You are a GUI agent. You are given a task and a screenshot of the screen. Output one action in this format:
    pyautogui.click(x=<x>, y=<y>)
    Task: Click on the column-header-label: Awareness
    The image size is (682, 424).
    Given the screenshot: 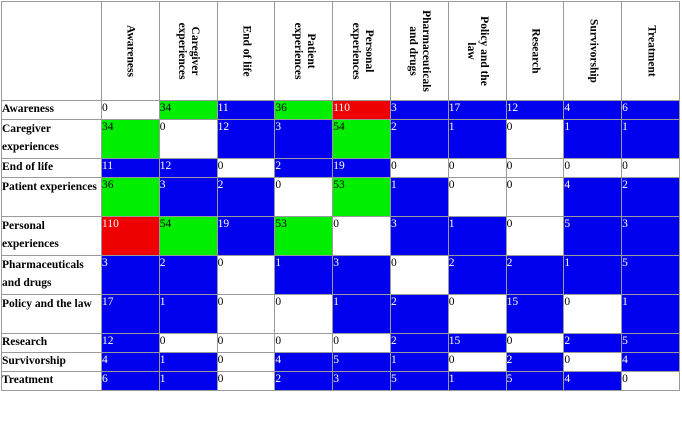 What is the action you would take?
    pyautogui.click(x=130, y=51)
    